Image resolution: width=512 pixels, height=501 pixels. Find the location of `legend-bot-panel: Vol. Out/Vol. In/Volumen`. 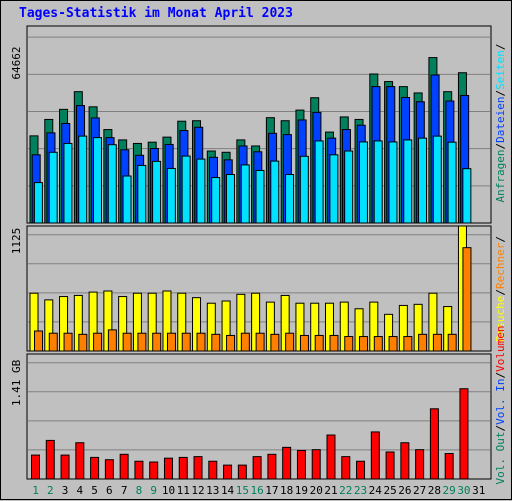

legend-bot-panel: Vol. Out/Vol. In/Volumen is located at coordinates (500, 405).